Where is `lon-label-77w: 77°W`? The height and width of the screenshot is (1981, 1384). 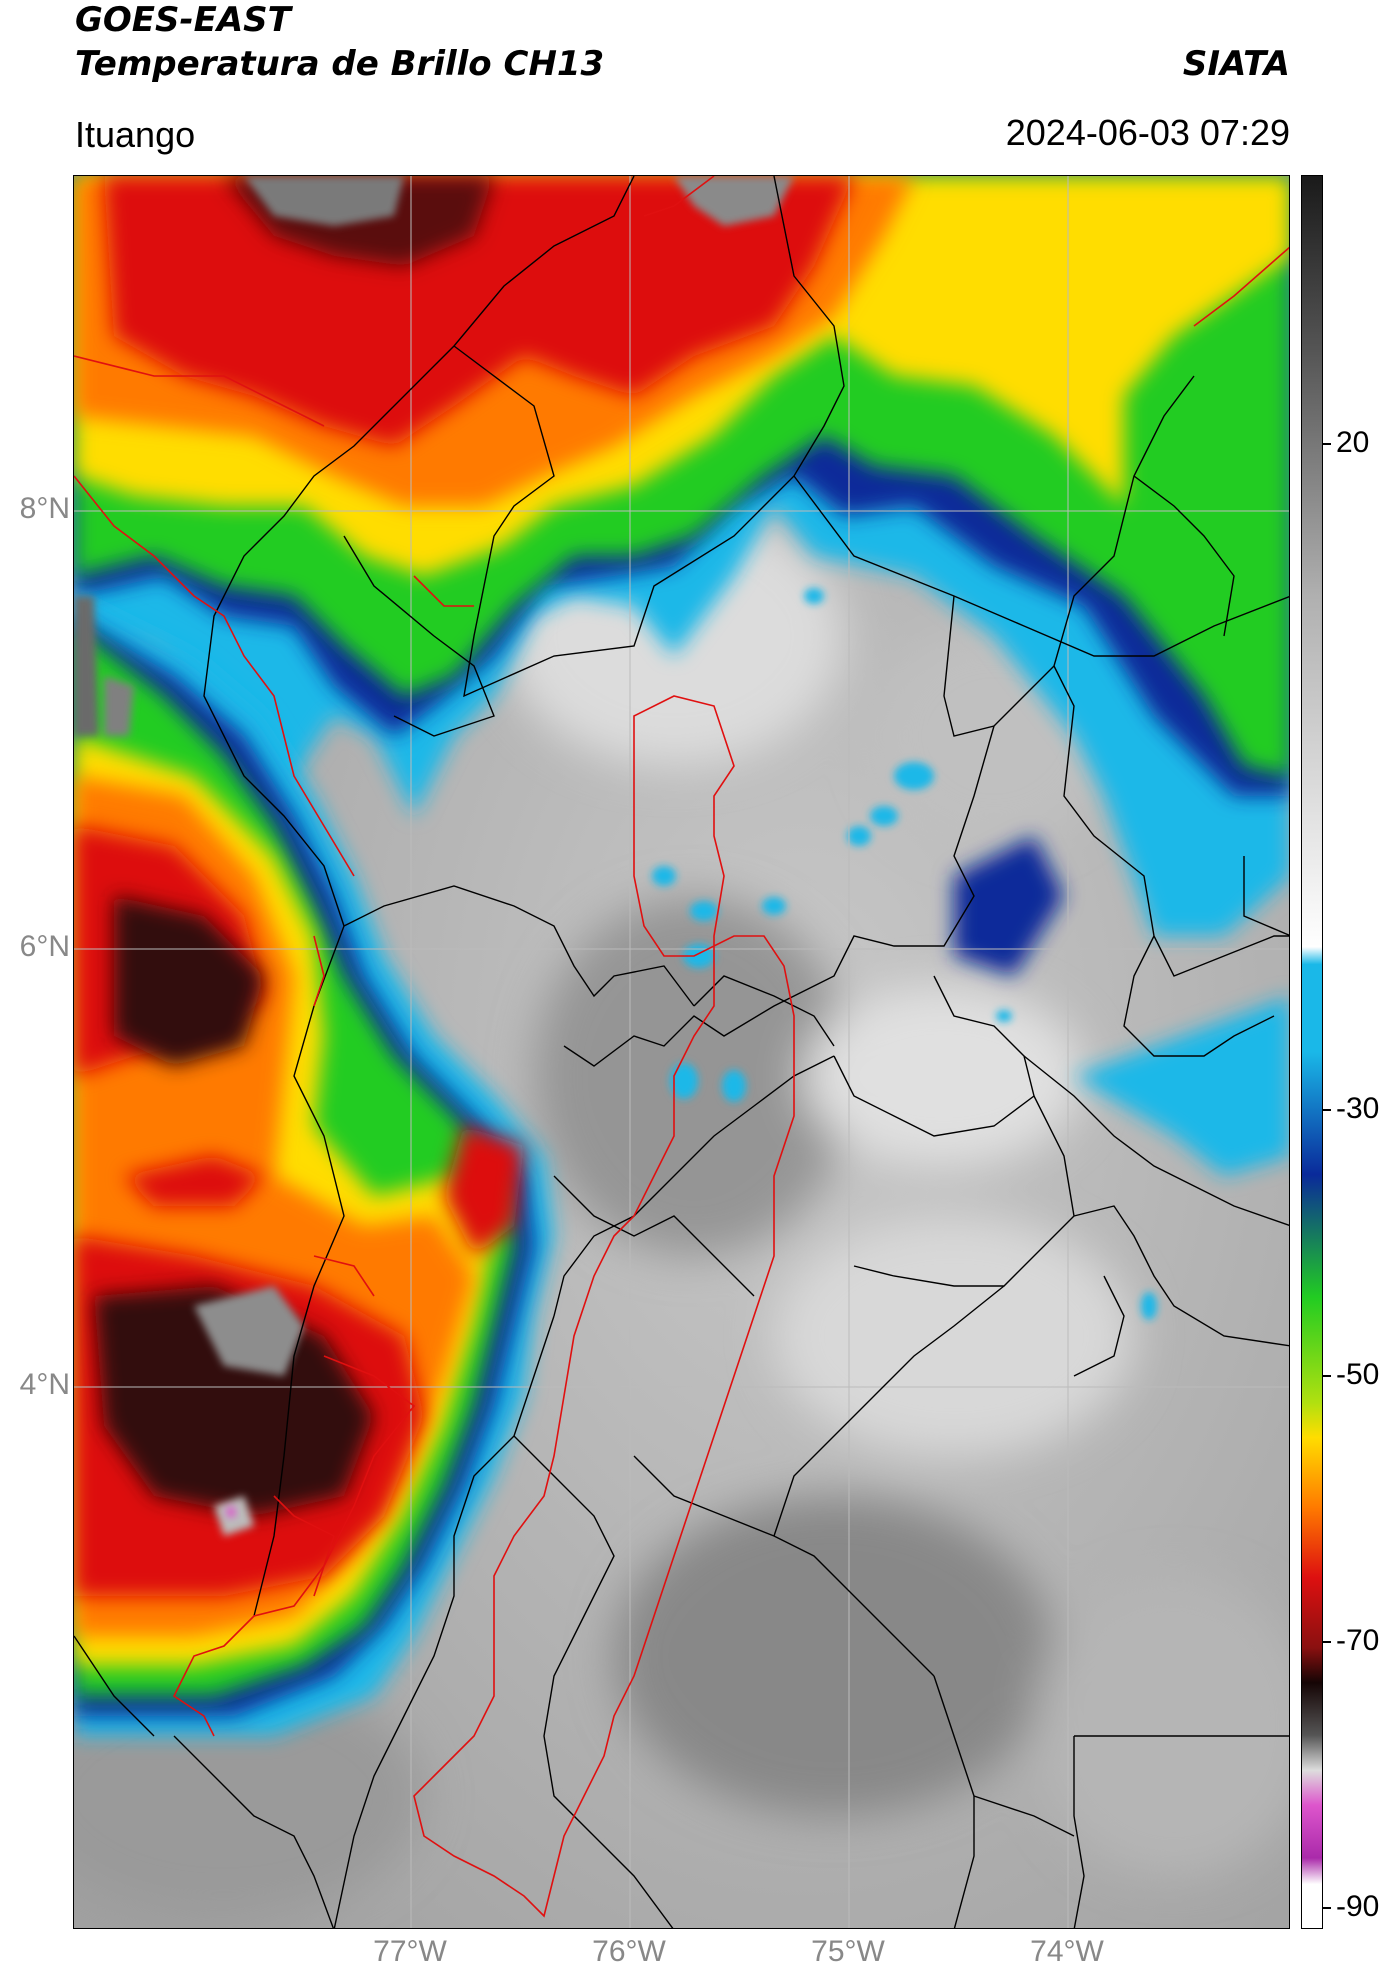 lon-label-77w: 77°W is located at coordinates (410, 1951).